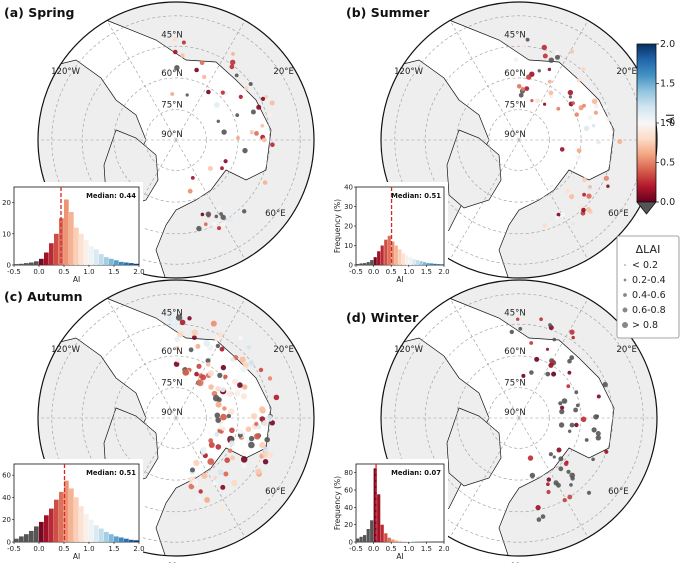 Image resolution: width=685 pixels, height=563 pixels. I want to click on land-greenland, so click(474, 447).